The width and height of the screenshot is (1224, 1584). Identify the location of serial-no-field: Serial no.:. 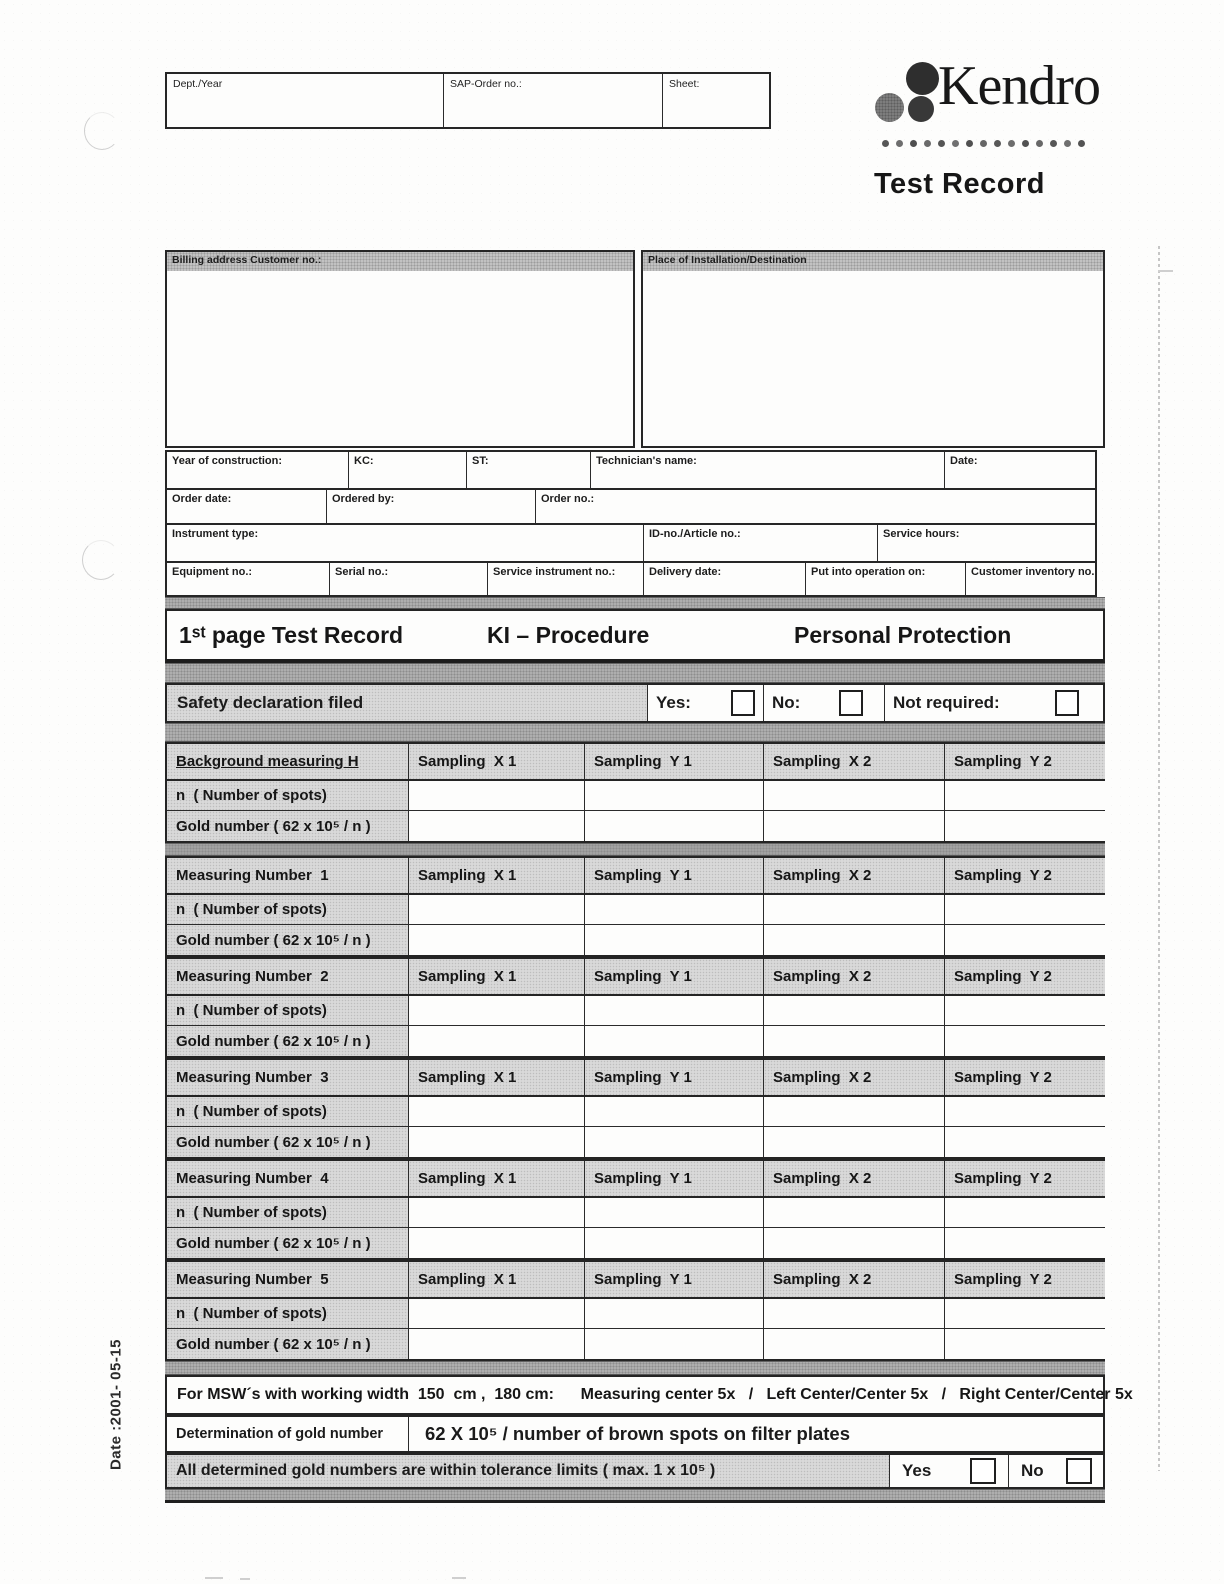
(409, 579).